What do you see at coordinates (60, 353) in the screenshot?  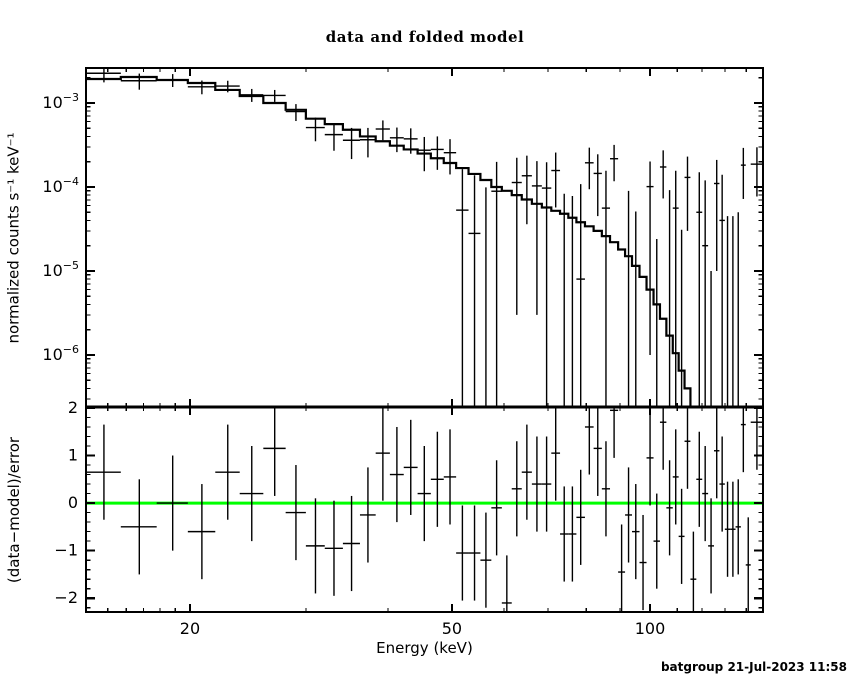 I see `svg-text: 10⁻⁶` at bounding box center [60, 353].